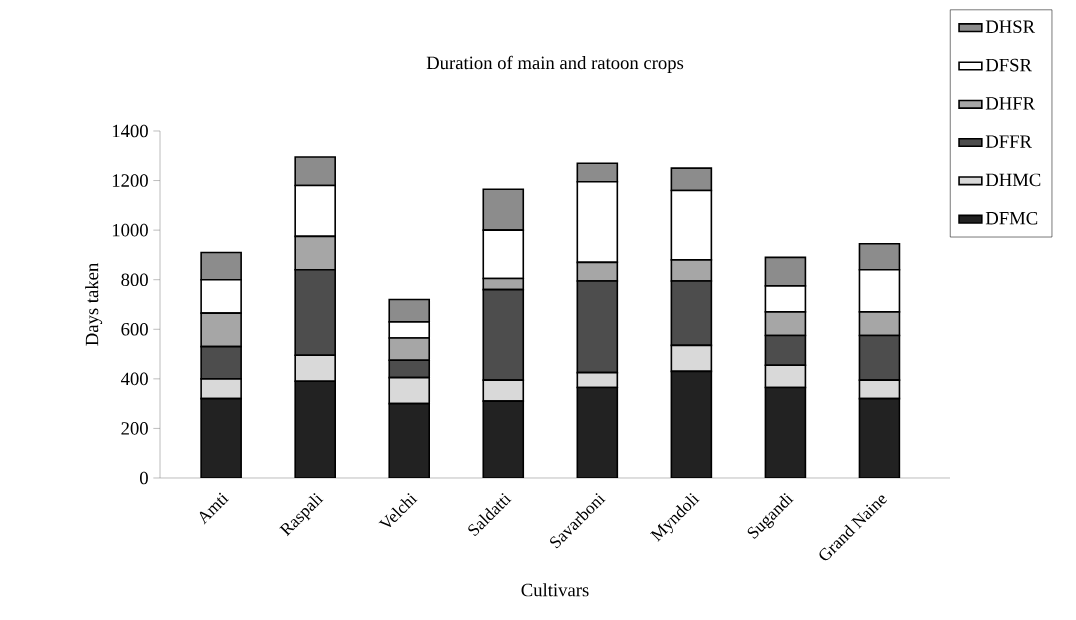 Image resolution: width=1076 pixels, height=620 pixels. What do you see at coordinates (1013, 180) in the screenshot?
I see `legend-label: DHMC` at bounding box center [1013, 180].